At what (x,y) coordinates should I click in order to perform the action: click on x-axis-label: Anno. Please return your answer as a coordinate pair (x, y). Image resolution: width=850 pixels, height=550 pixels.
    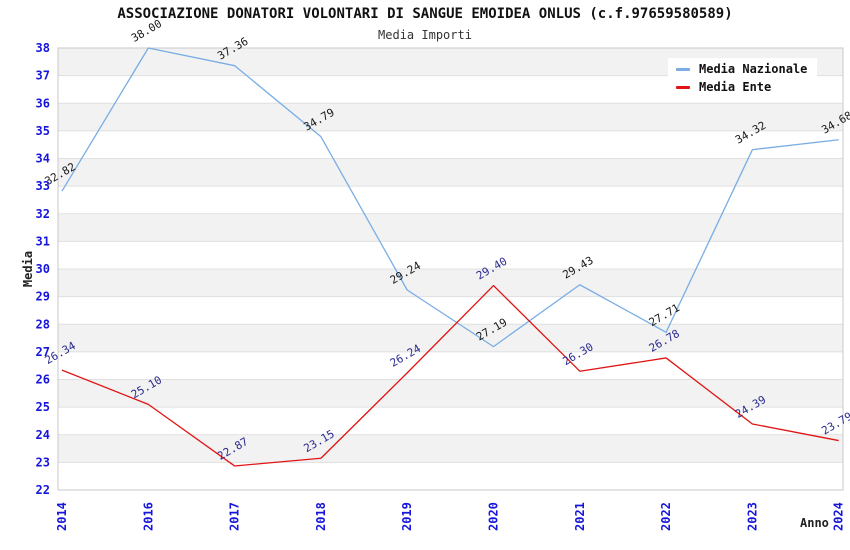
    Looking at the image, I should click on (814, 523).